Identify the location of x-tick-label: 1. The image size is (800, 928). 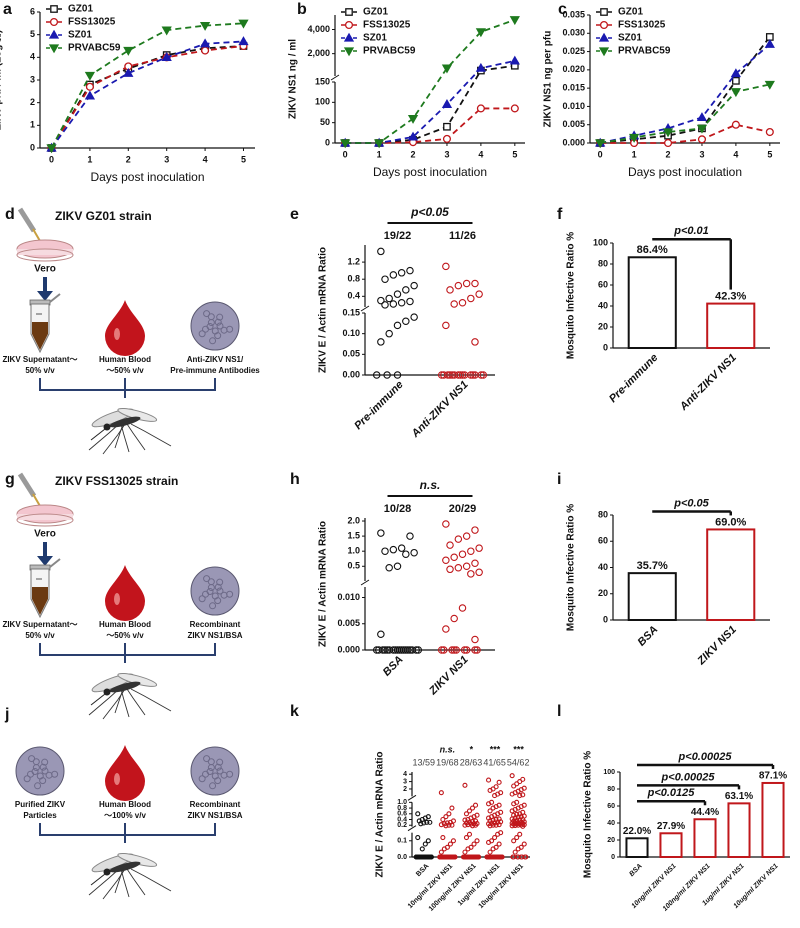
(379, 154).